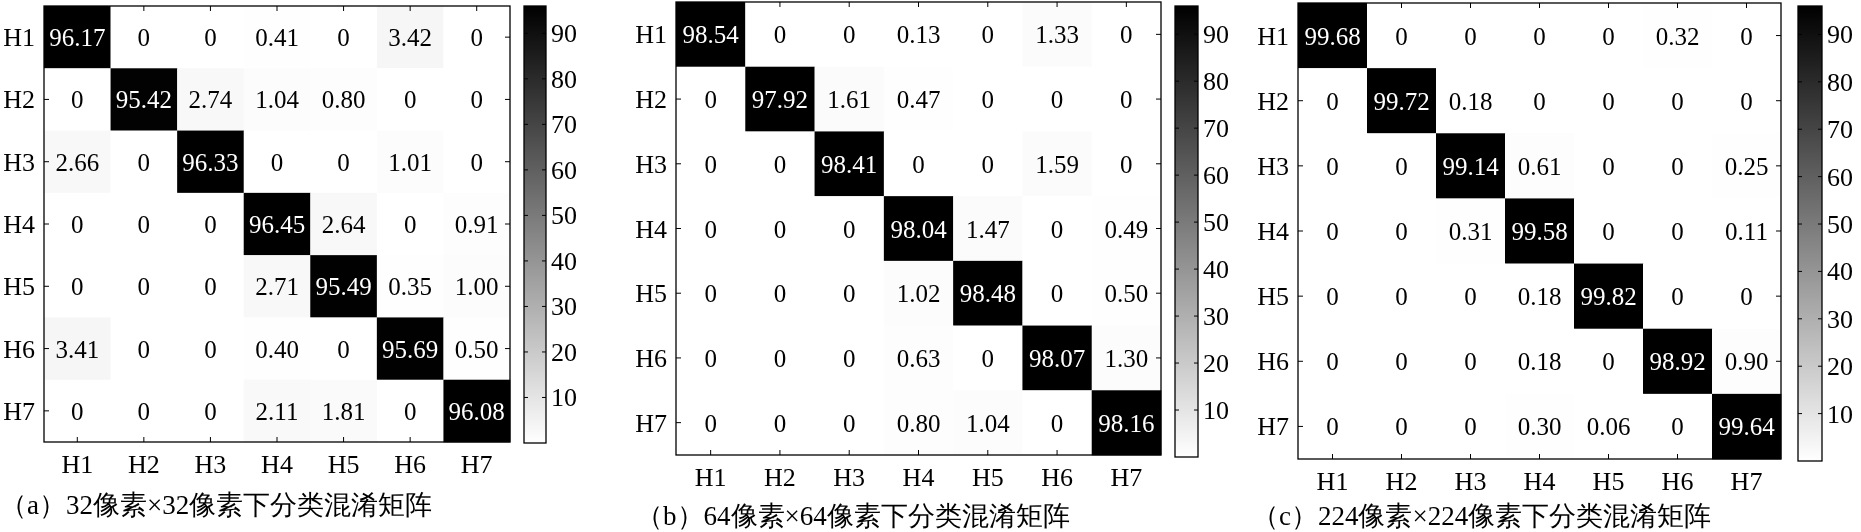 The image size is (1861, 532). I want to click on data-label: 99.68, so click(1332, 36).